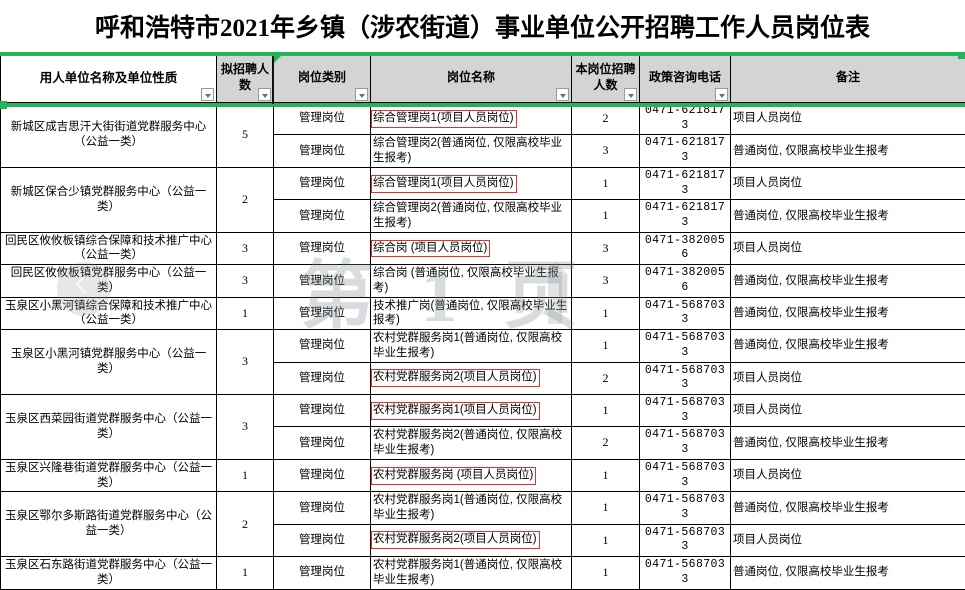 The image size is (965, 590). What do you see at coordinates (471, 78) in the screenshot?
I see `column-header-name: 岗位名称` at bounding box center [471, 78].